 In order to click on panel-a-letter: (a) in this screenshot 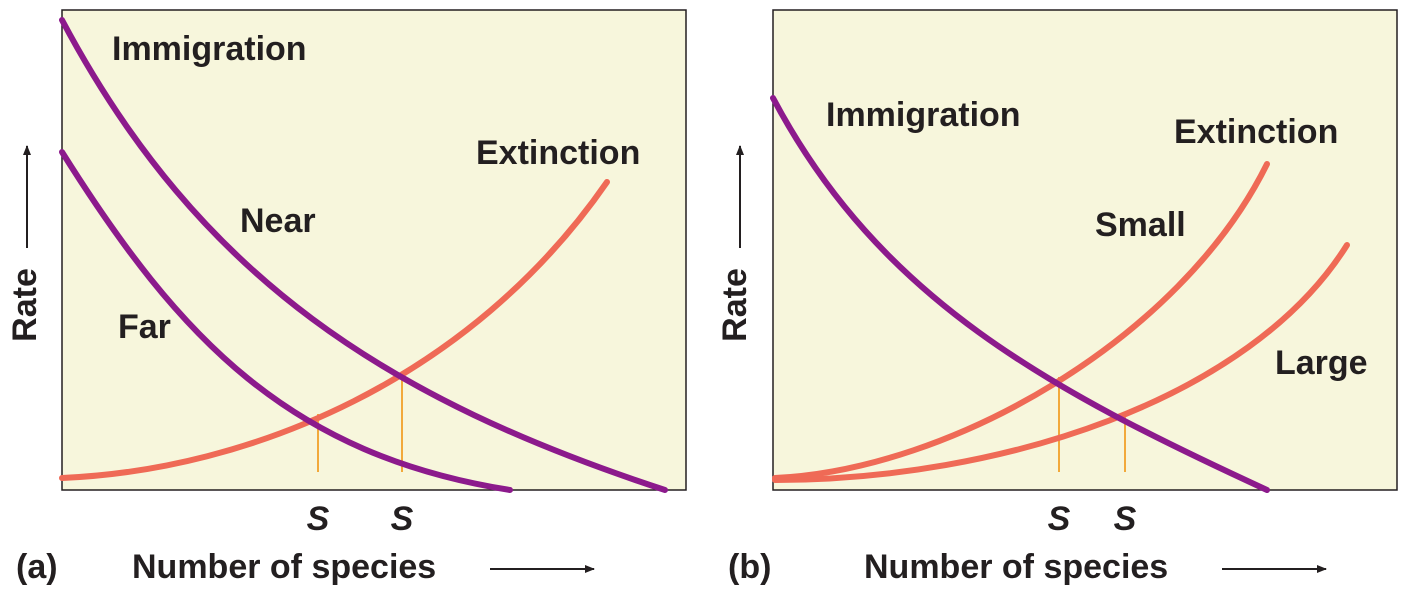, I will do `click(37, 567)`.